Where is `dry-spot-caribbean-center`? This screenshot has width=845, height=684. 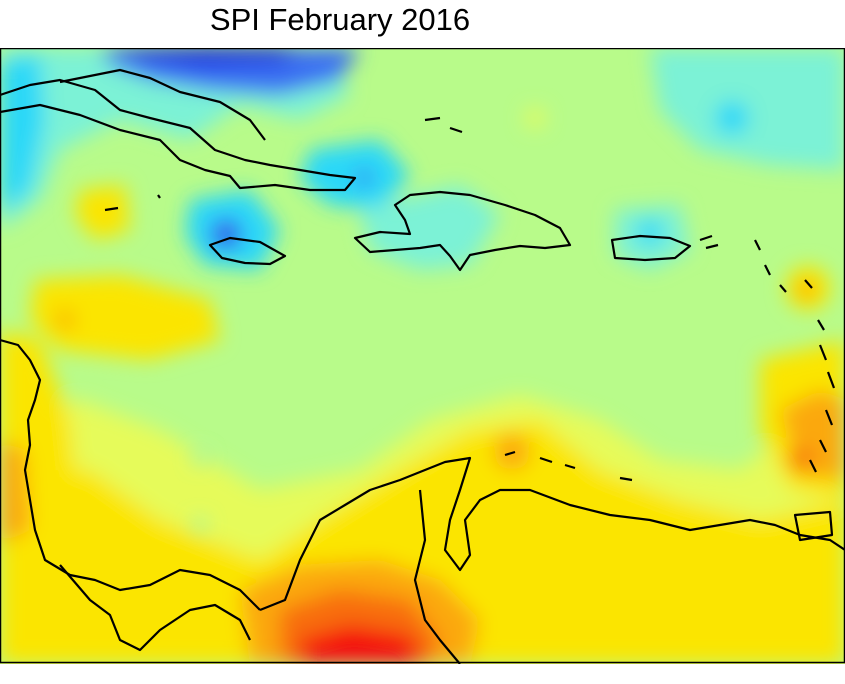
dry-spot-caribbean-center is located at coordinates (65, 320).